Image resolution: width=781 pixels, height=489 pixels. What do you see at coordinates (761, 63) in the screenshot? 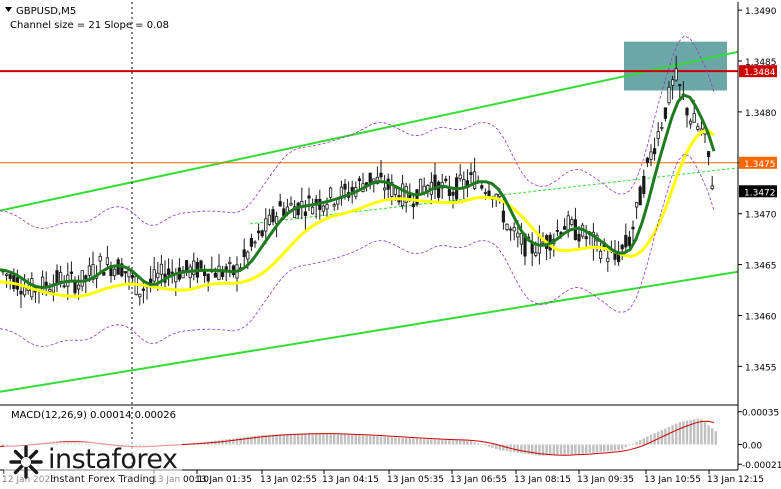
I see `price-tick-label: 1.3485` at bounding box center [761, 63].